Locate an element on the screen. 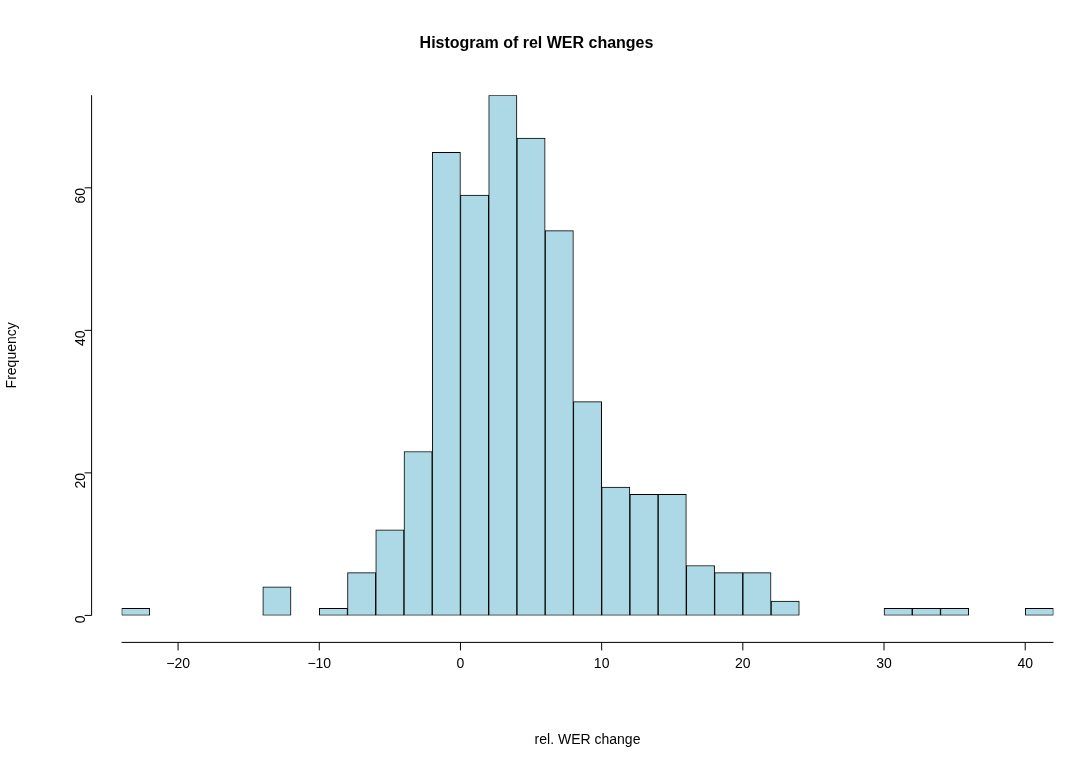 The width and height of the screenshot is (1073, 757). x-tick-label: 40 is located at coordinates (1025, 662).